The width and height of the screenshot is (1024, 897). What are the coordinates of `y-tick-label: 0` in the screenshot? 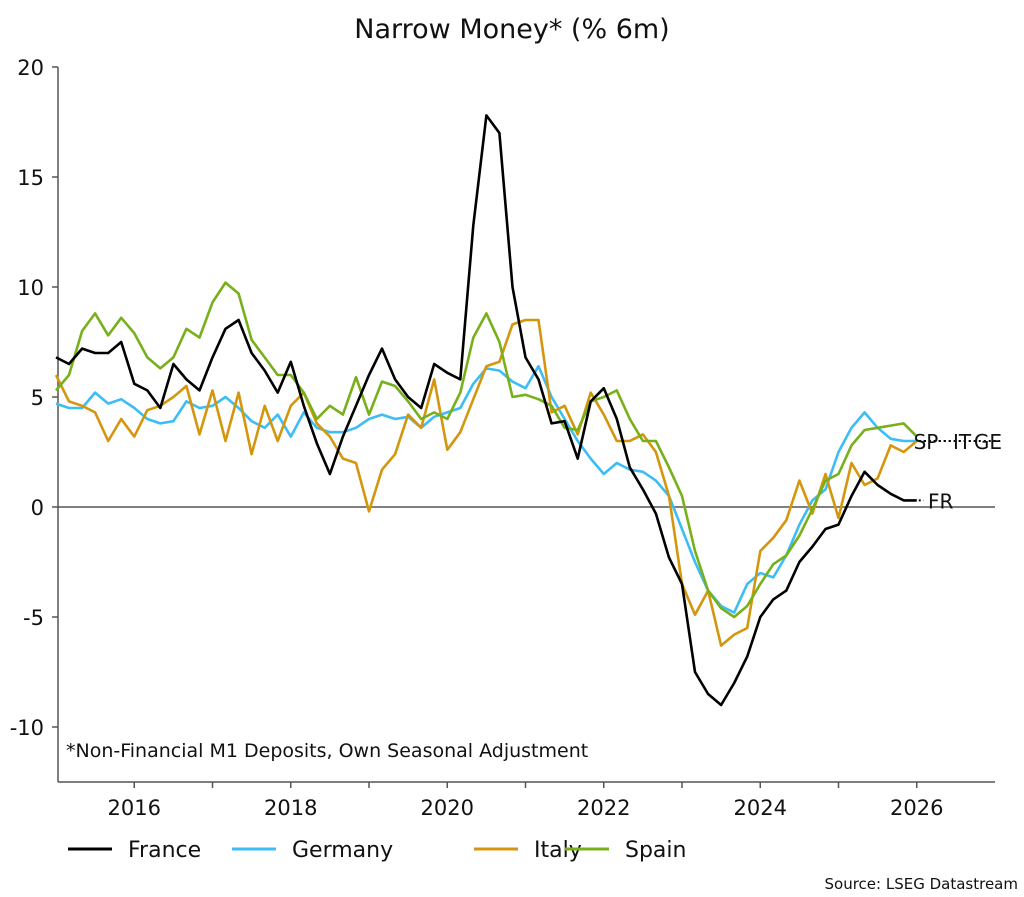 It's located at (37, 508).